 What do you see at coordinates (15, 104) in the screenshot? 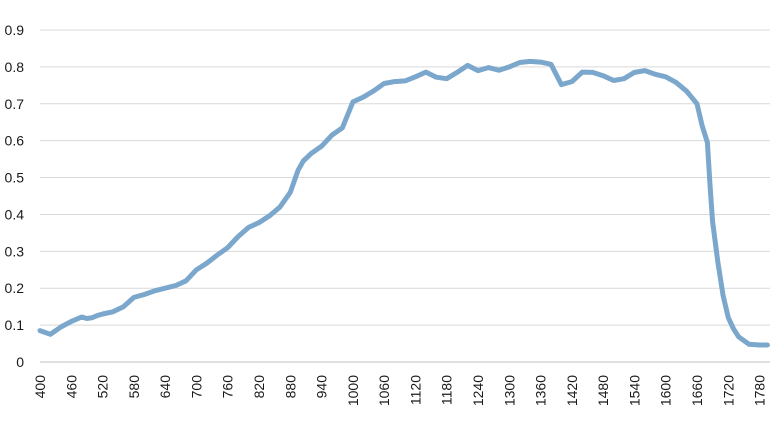
I see `y-tick-label: 0.7` at bounding box center [15, 104].